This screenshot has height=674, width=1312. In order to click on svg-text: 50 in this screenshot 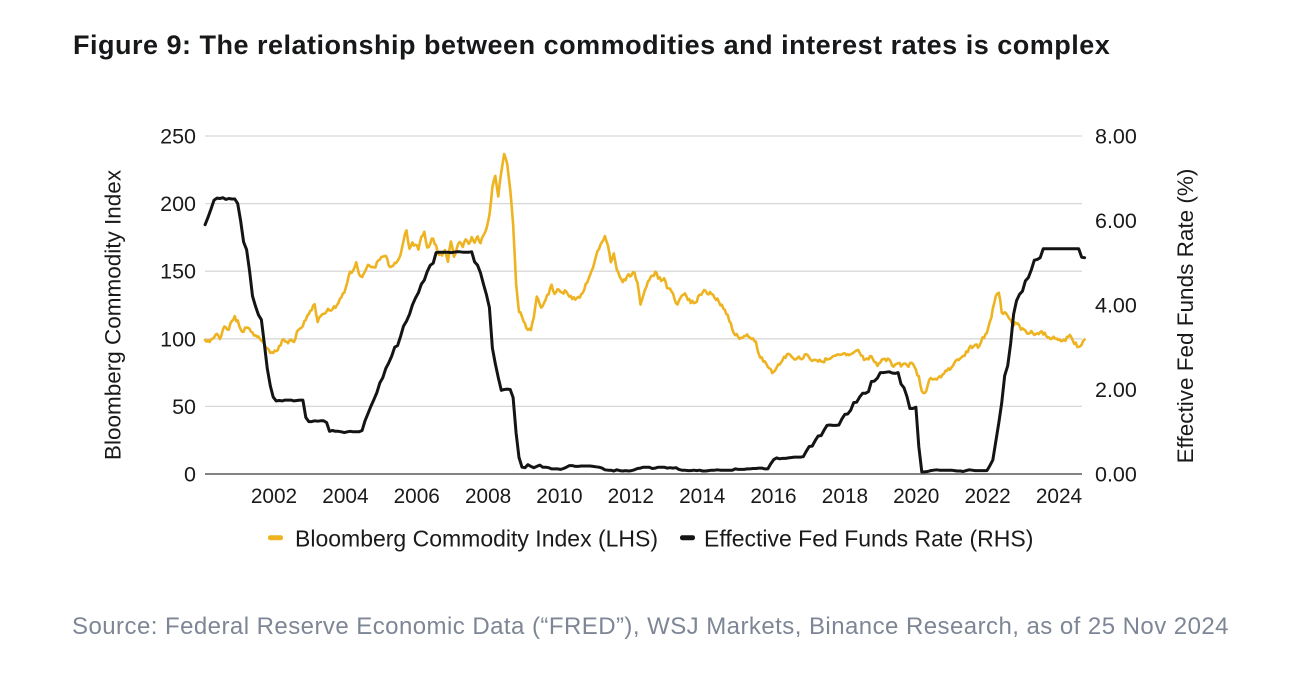, I will do `click(184, 407)`.